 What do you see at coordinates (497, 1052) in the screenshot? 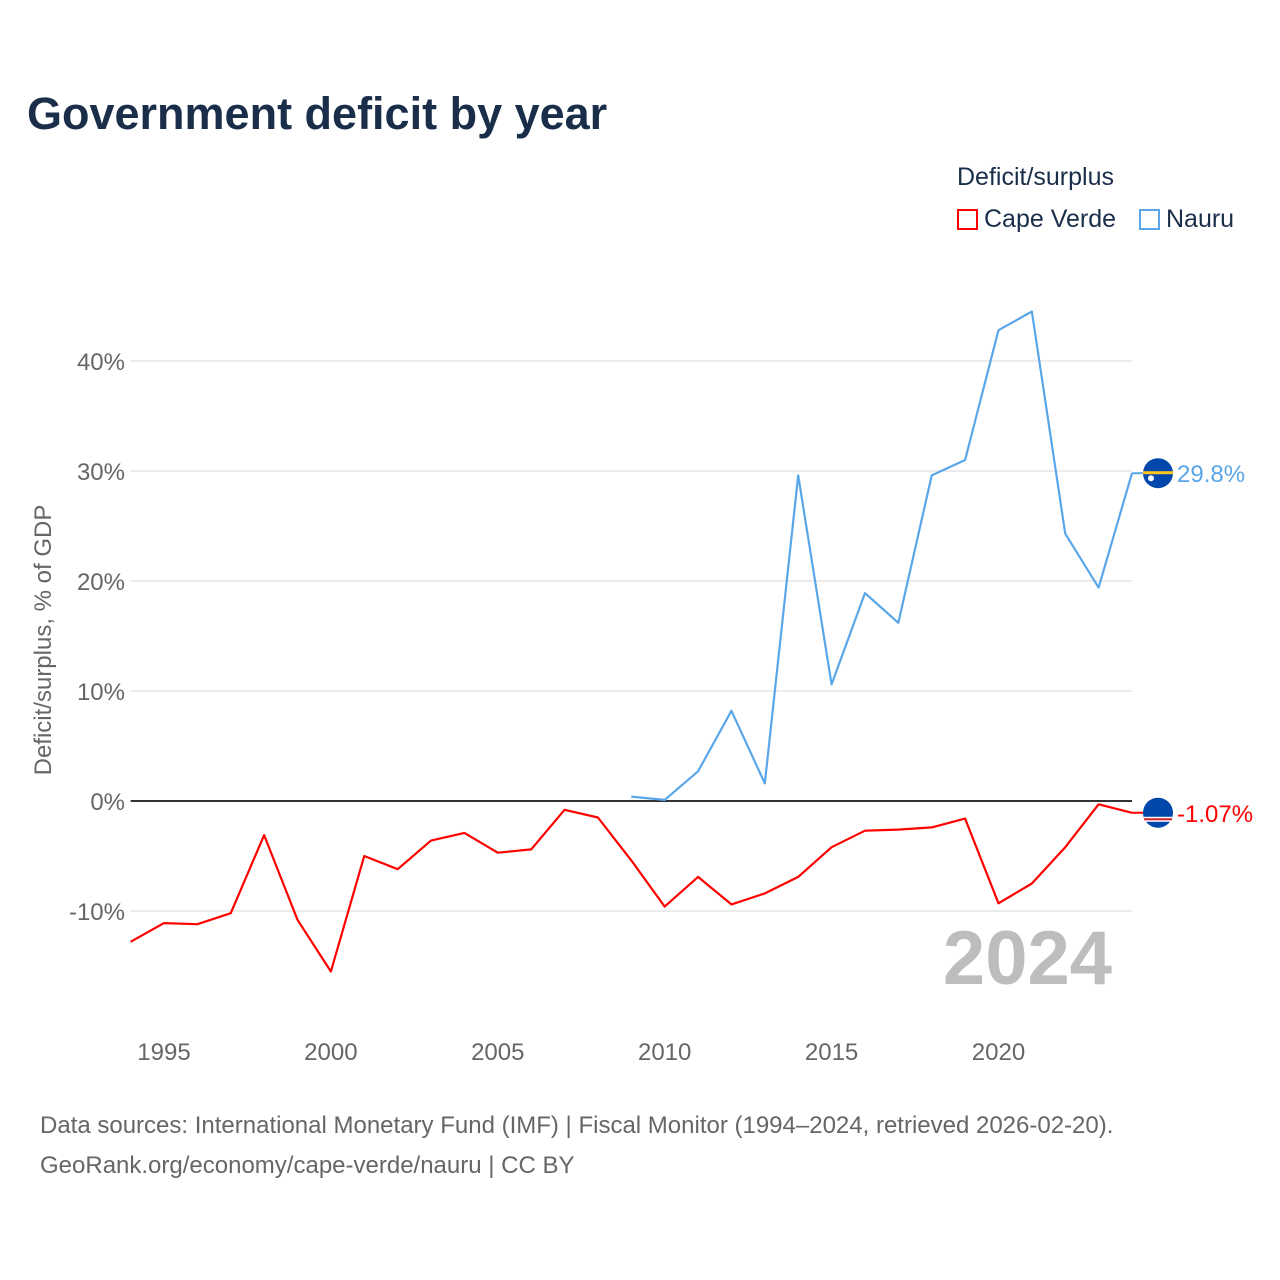
I see `x-tick-label: 2005` at bounding box center [497, 1052].